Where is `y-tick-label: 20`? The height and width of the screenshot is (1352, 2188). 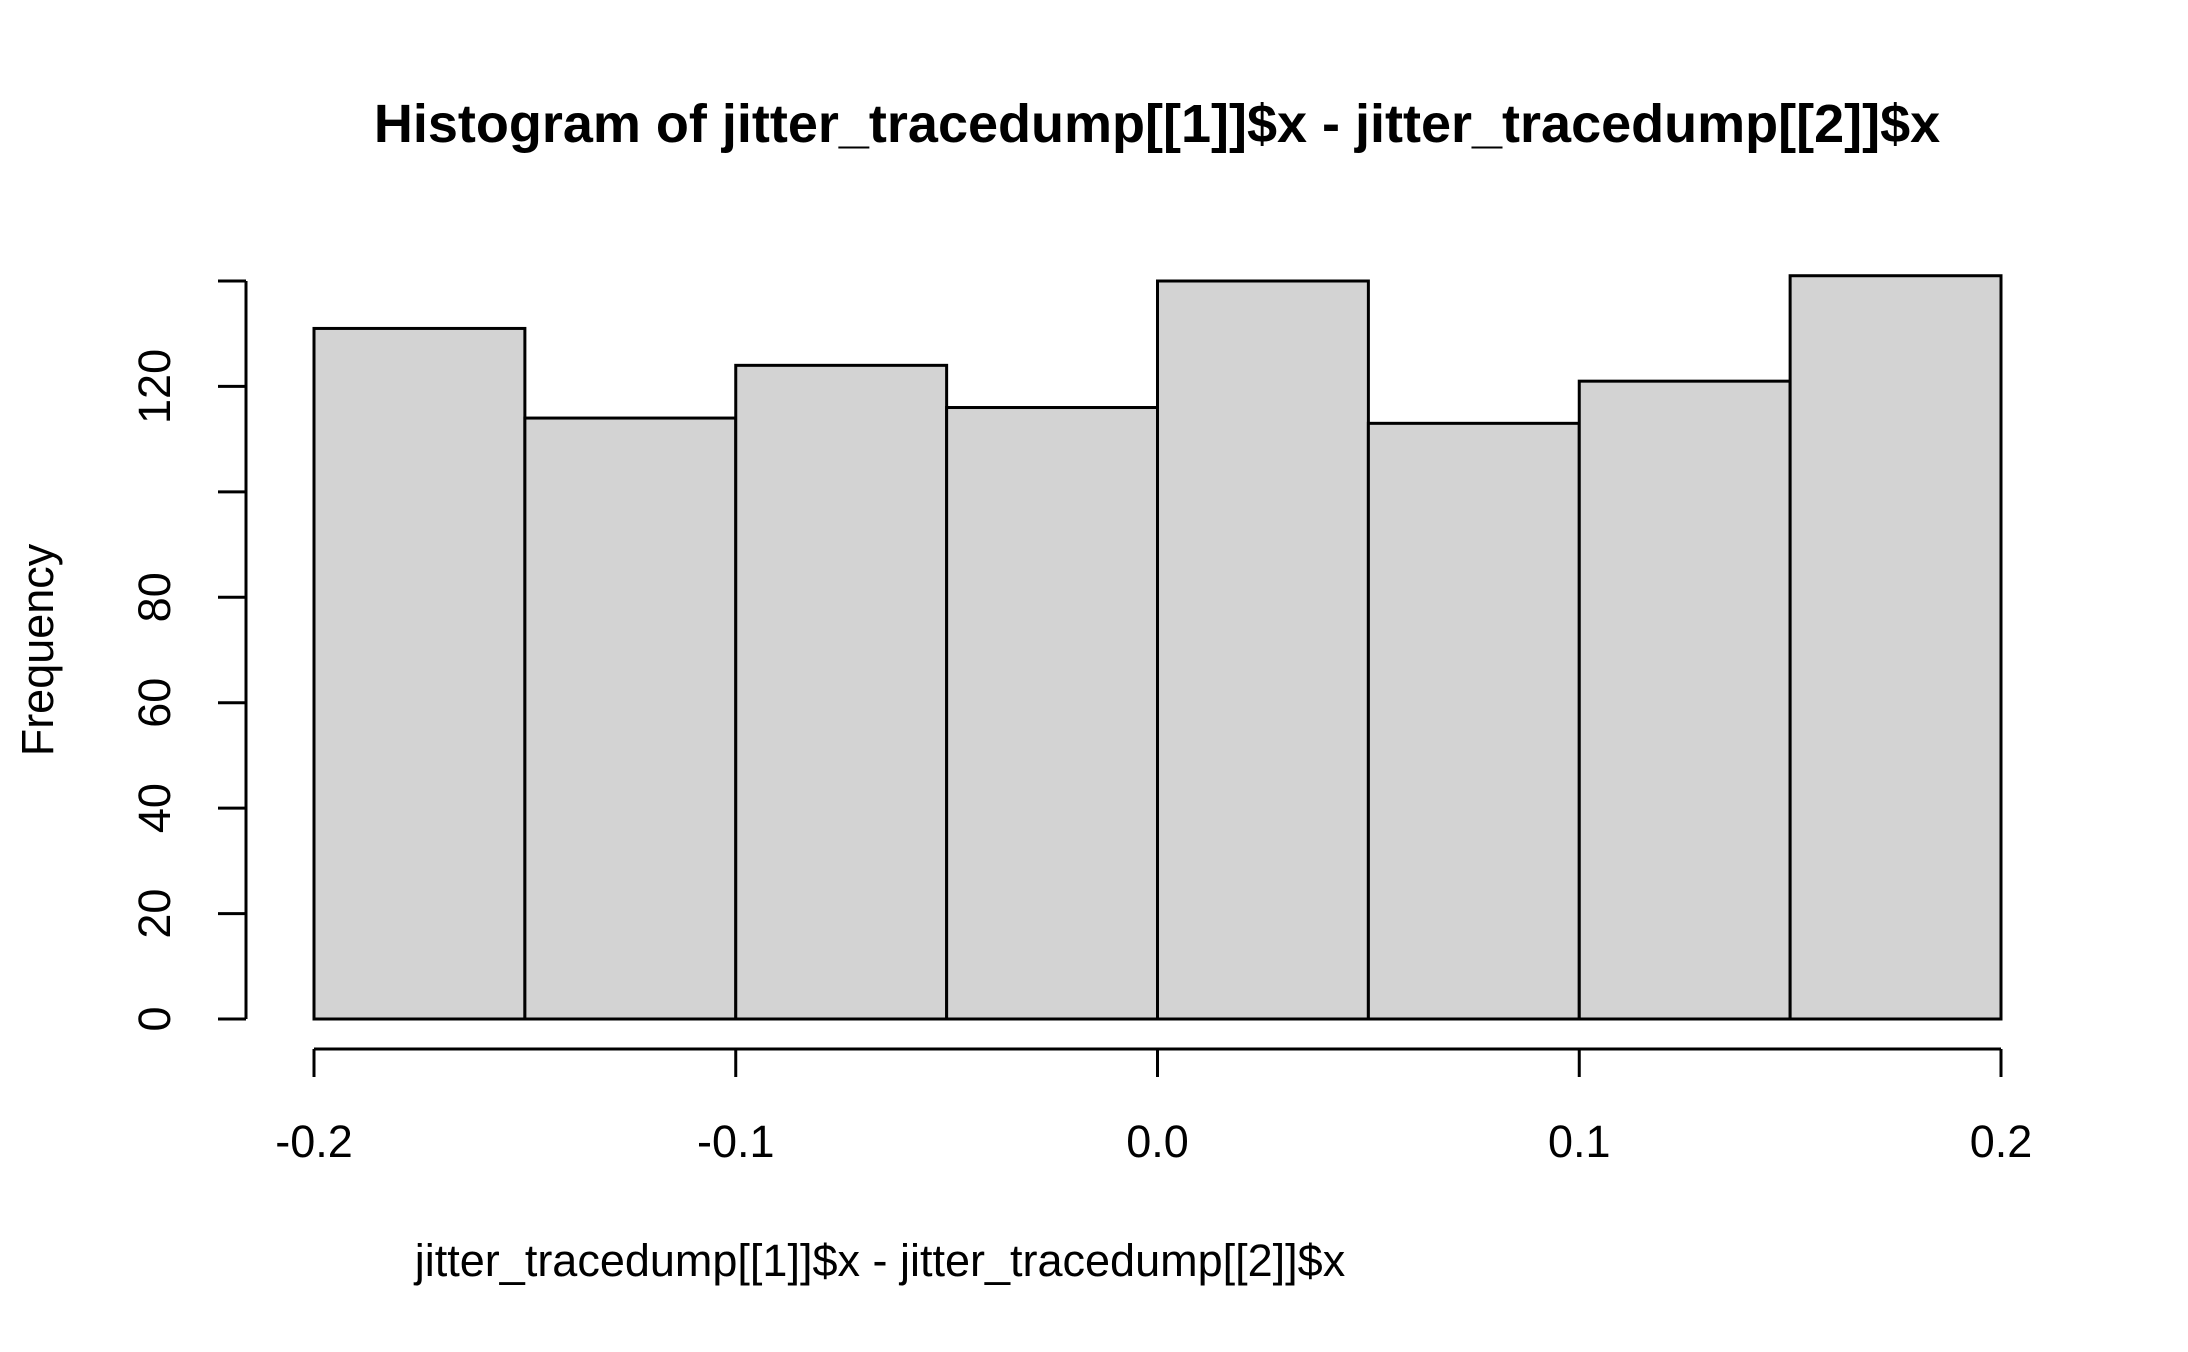
y-tick-label: 20 is located at coordinates (154, 914).